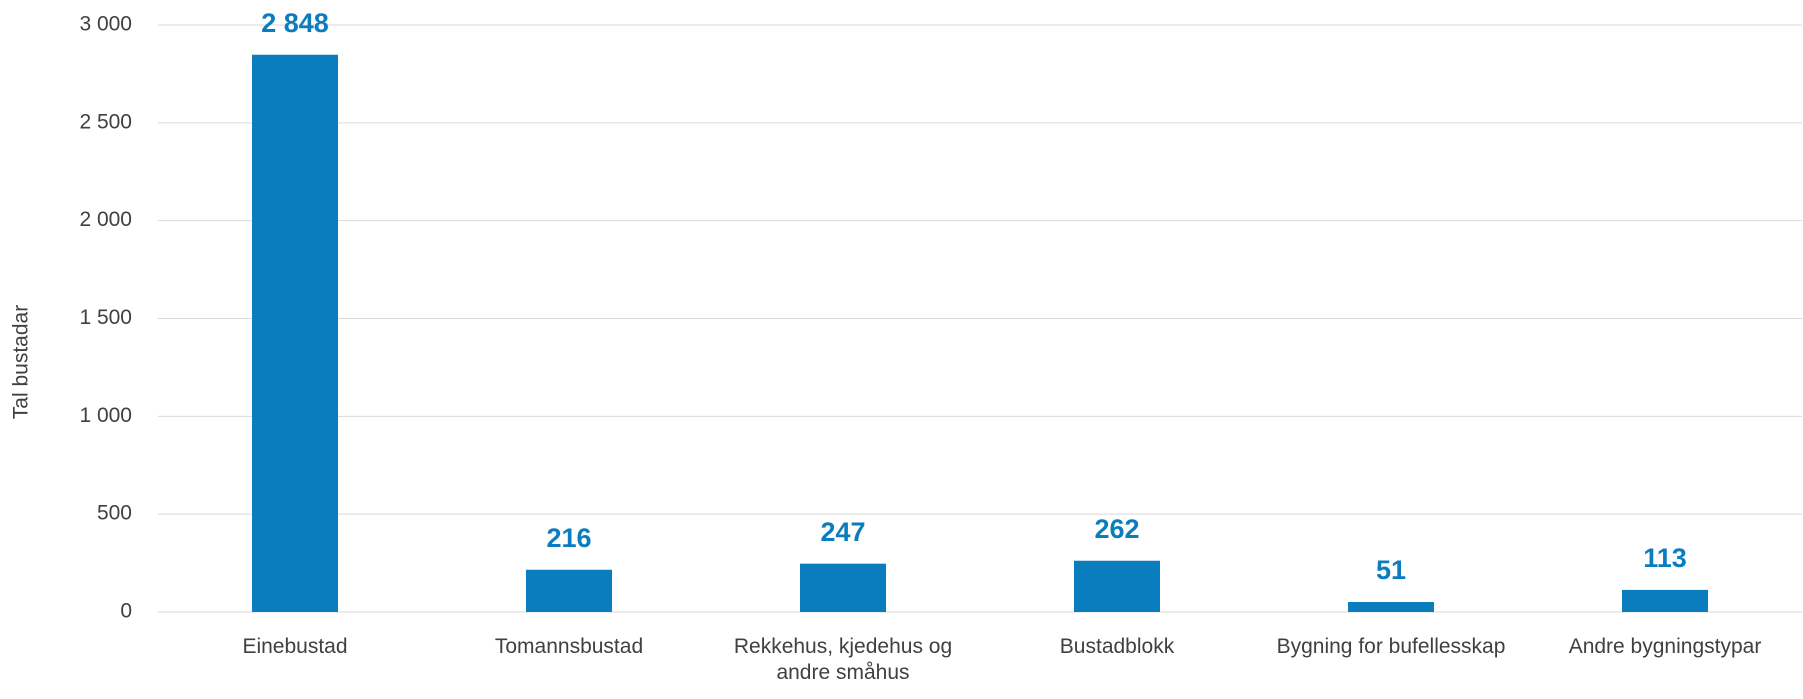  Describe the element at coordinates (105, 219) in the screenshot. I see `y-tick-label: 2 000` at that location.